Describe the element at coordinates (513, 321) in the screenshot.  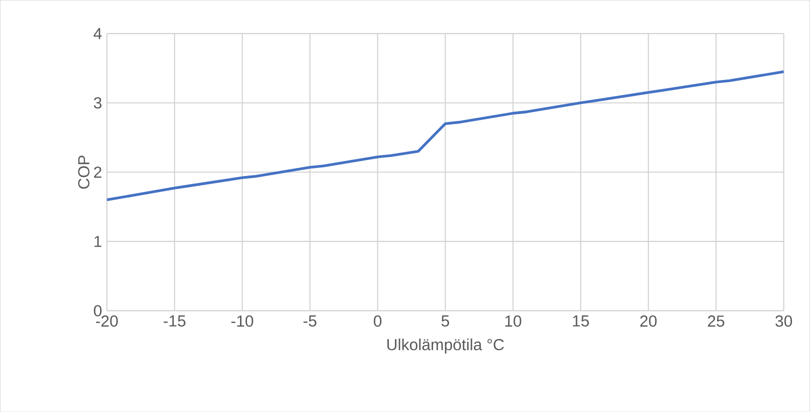
I see `x-tick-label: 10` at that location.